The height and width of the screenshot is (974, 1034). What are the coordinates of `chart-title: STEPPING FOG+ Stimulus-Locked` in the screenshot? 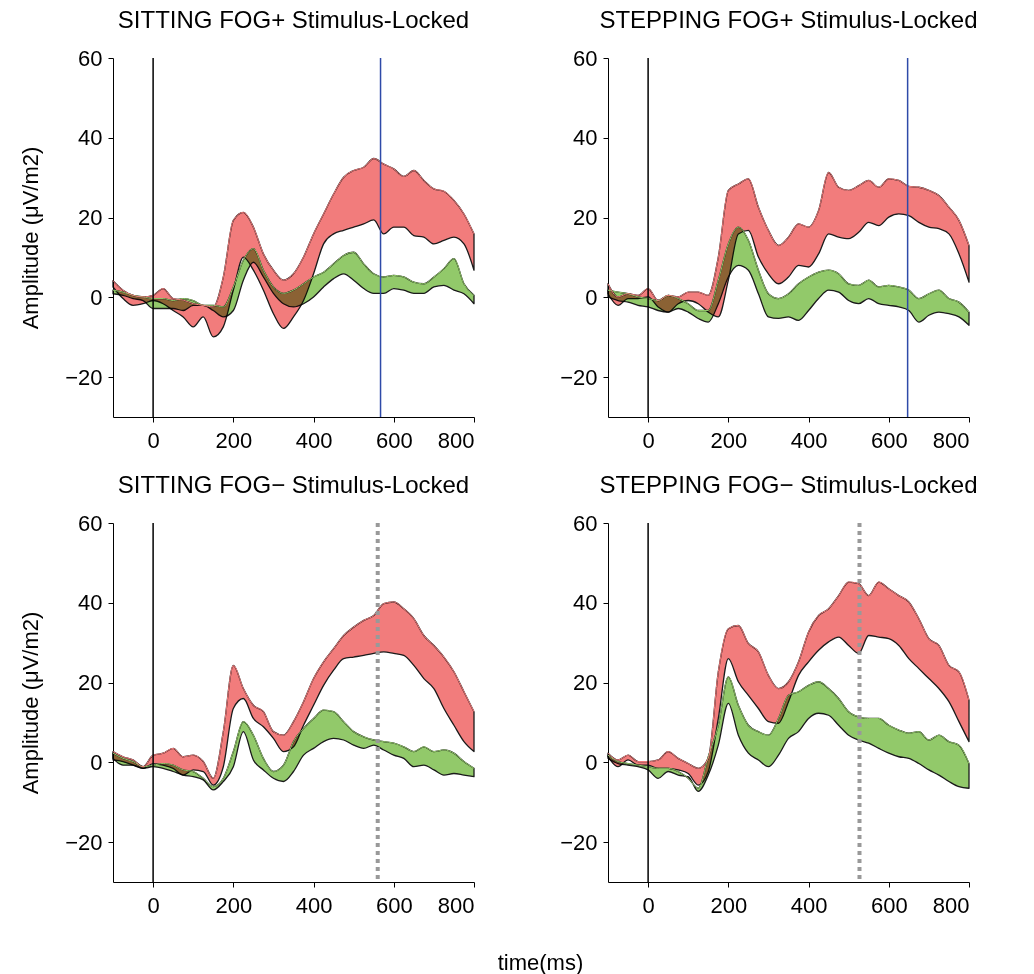 It's located at (788, 19).